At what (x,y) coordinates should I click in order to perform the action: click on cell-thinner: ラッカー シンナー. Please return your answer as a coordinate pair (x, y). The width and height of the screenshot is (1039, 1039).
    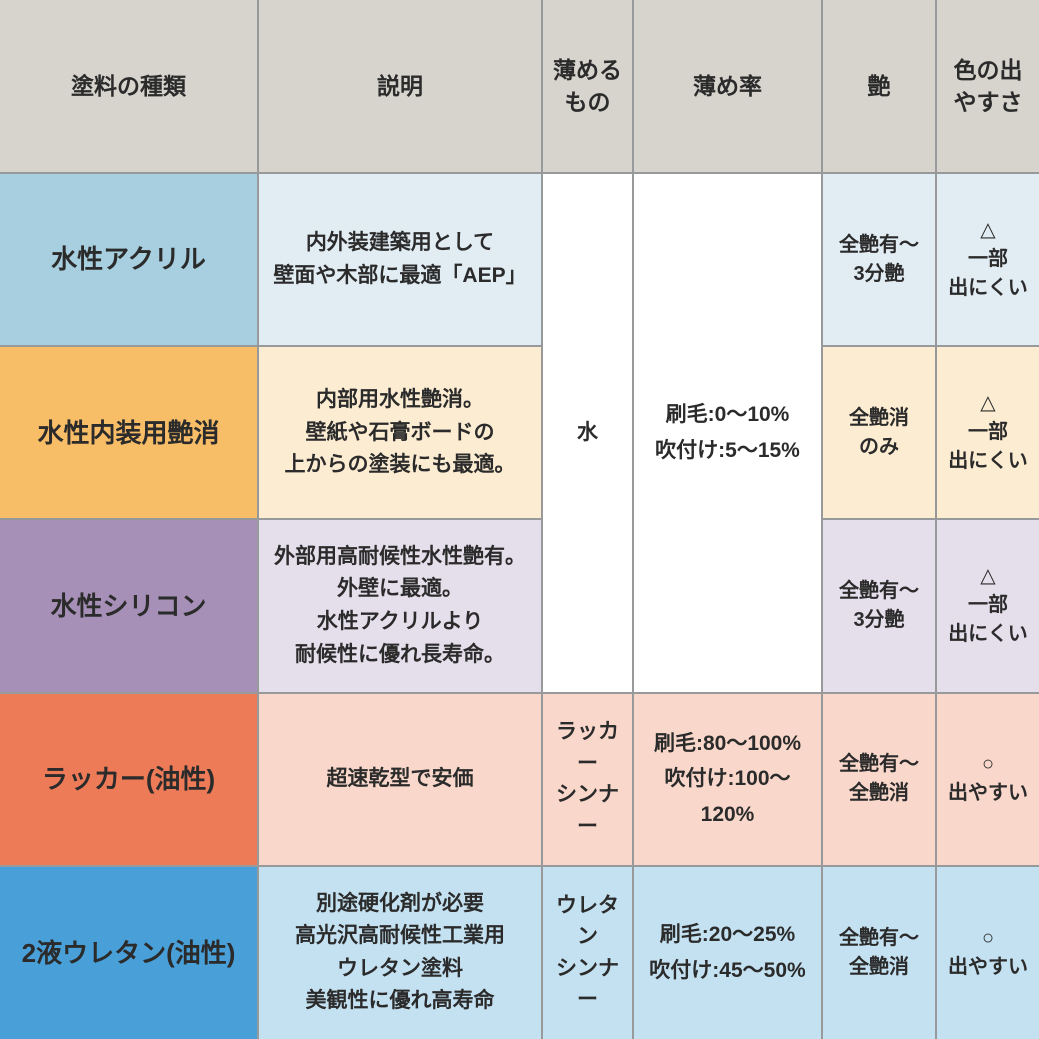
    Looking at the image, I should click on (587, 779).